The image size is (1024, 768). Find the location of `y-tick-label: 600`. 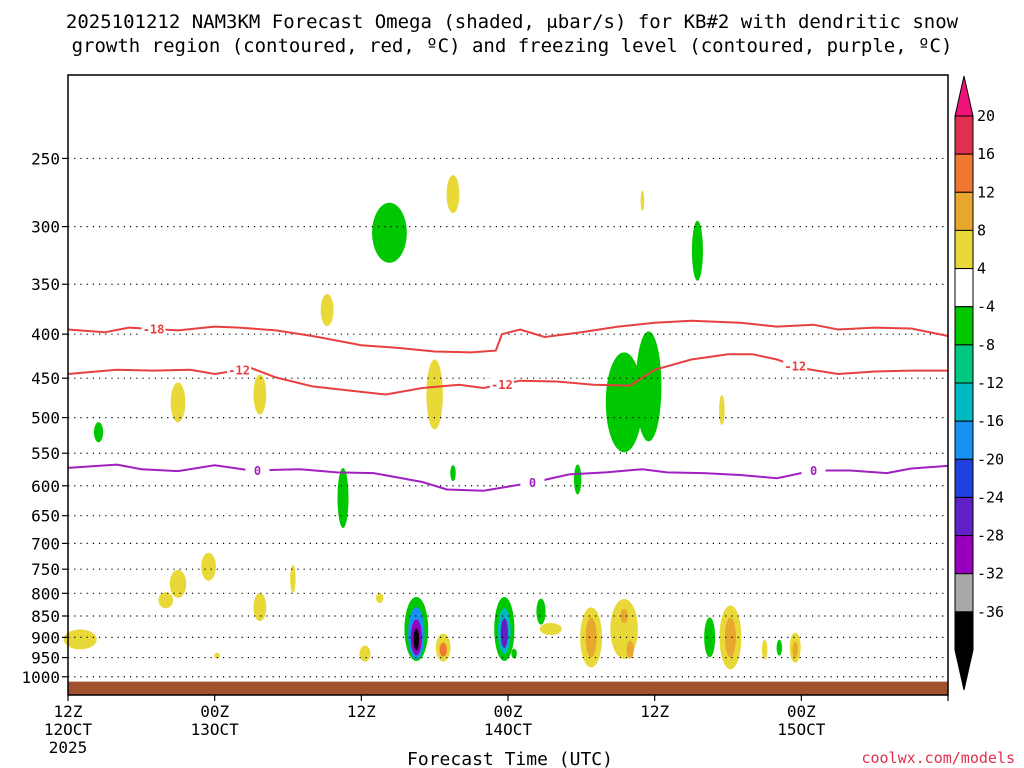

y-tick-label: 600 is located at coordinates (45, 486).